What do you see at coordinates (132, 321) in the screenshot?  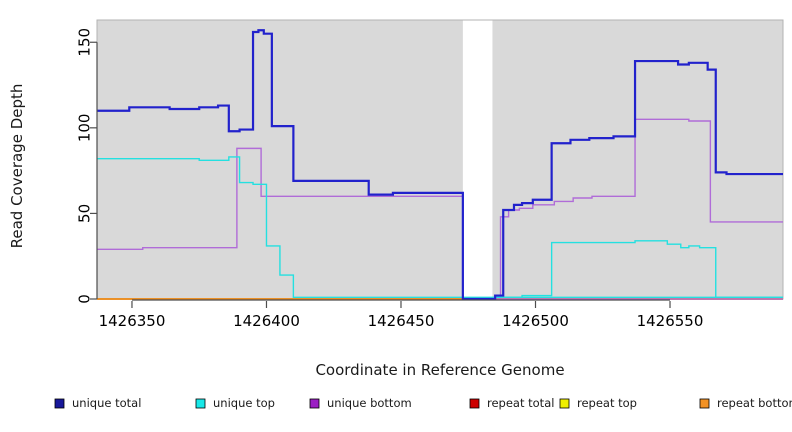 I see `x-tick-label: 1426350` at bounding box center [132, 321].